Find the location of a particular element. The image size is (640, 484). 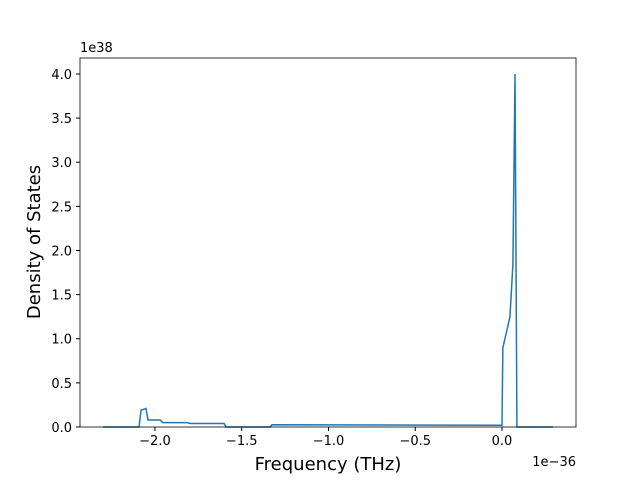

x-tick-label: −0.5 is located at coordinates (415, 441).